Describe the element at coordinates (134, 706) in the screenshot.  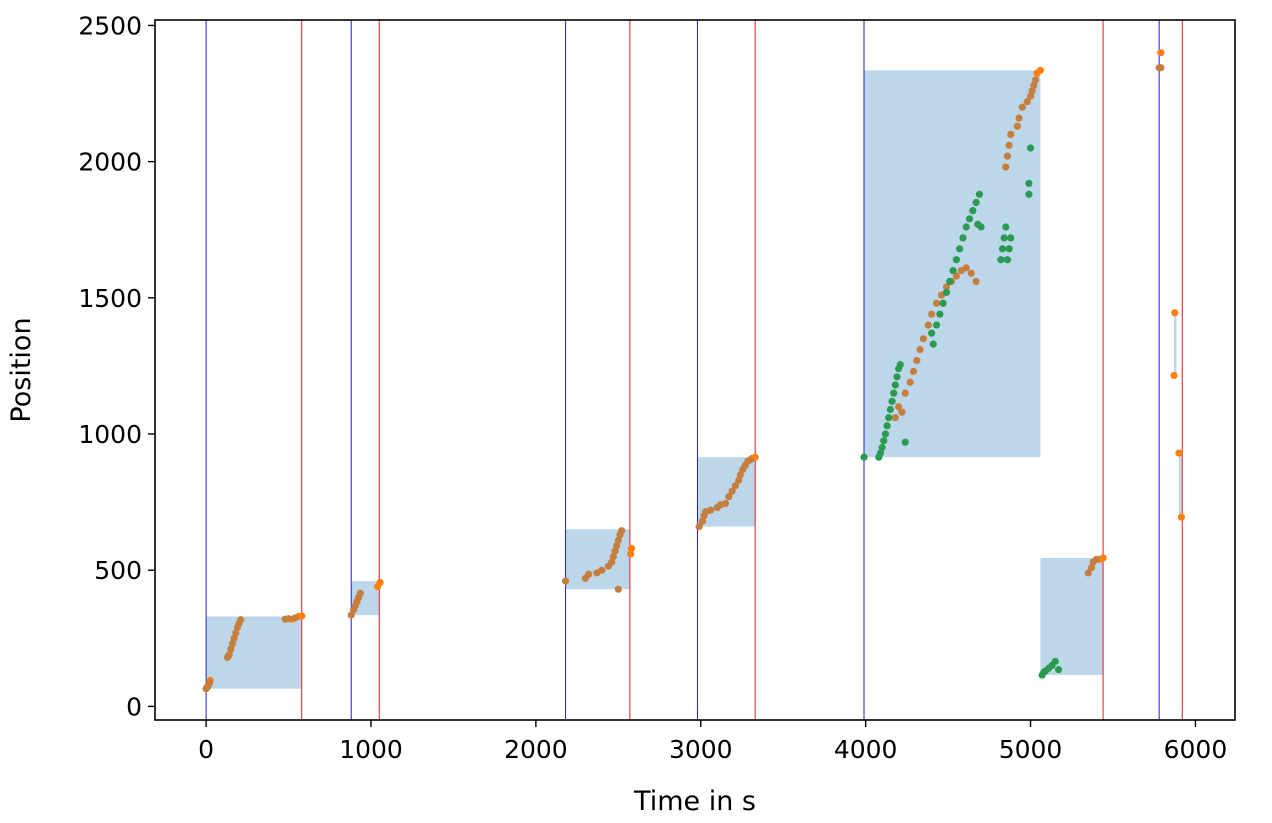
I see `y-tick-label-0: 0` at that location.